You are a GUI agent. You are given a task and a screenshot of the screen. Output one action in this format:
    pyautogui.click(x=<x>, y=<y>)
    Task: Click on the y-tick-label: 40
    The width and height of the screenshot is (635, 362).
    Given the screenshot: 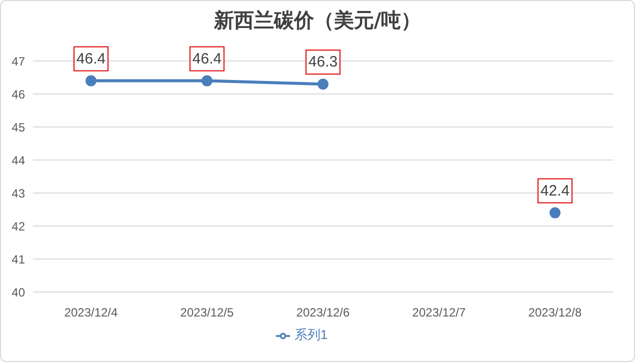 What is the action you would take?
    pyautogui.click(x=19, y=292)
    